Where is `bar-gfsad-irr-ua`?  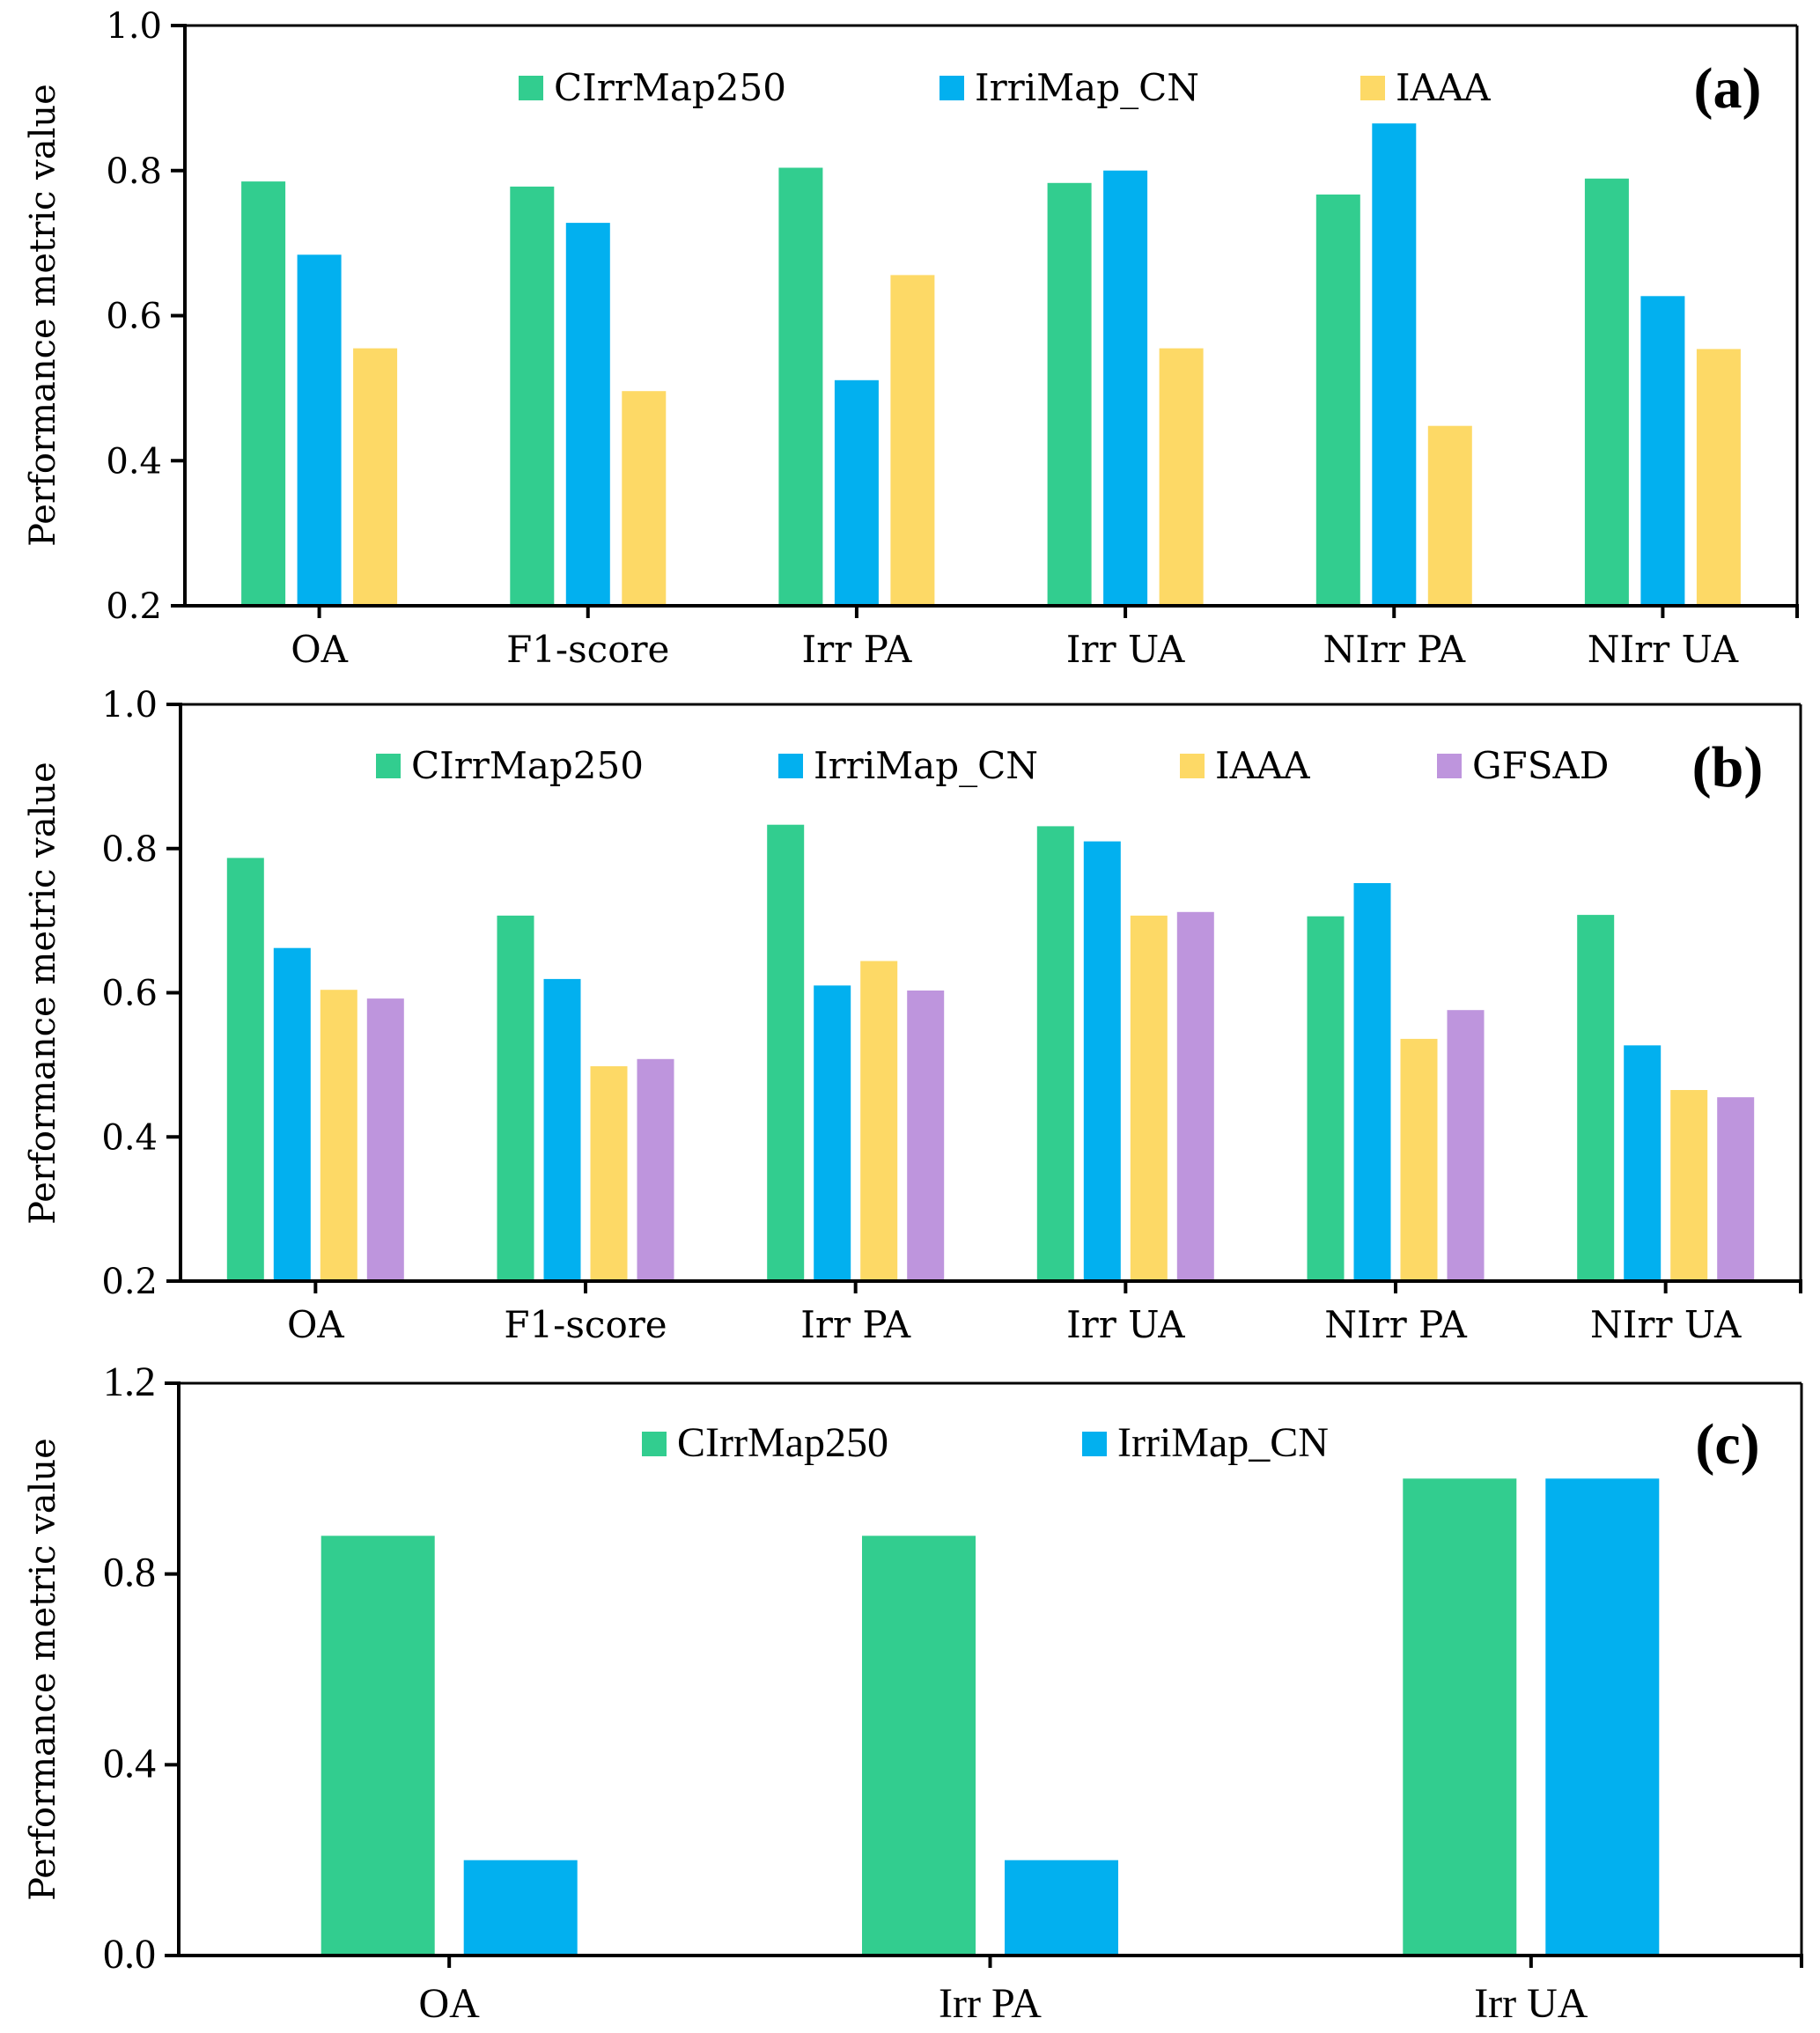
bar-gfsad-irr-ua is located at coordinates (1195, 1096).